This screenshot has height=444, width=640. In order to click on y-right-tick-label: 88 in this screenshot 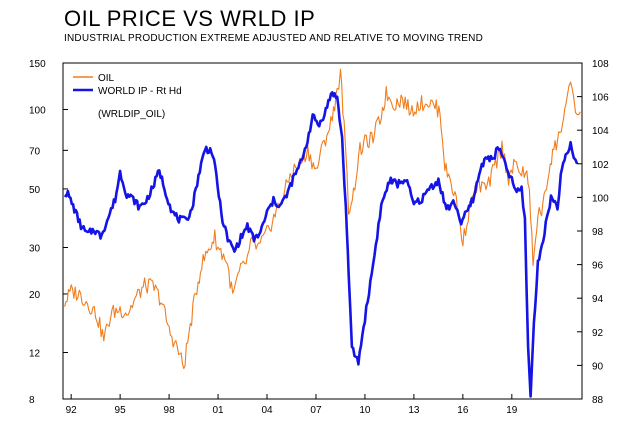, I will do `click(598, 400)`.